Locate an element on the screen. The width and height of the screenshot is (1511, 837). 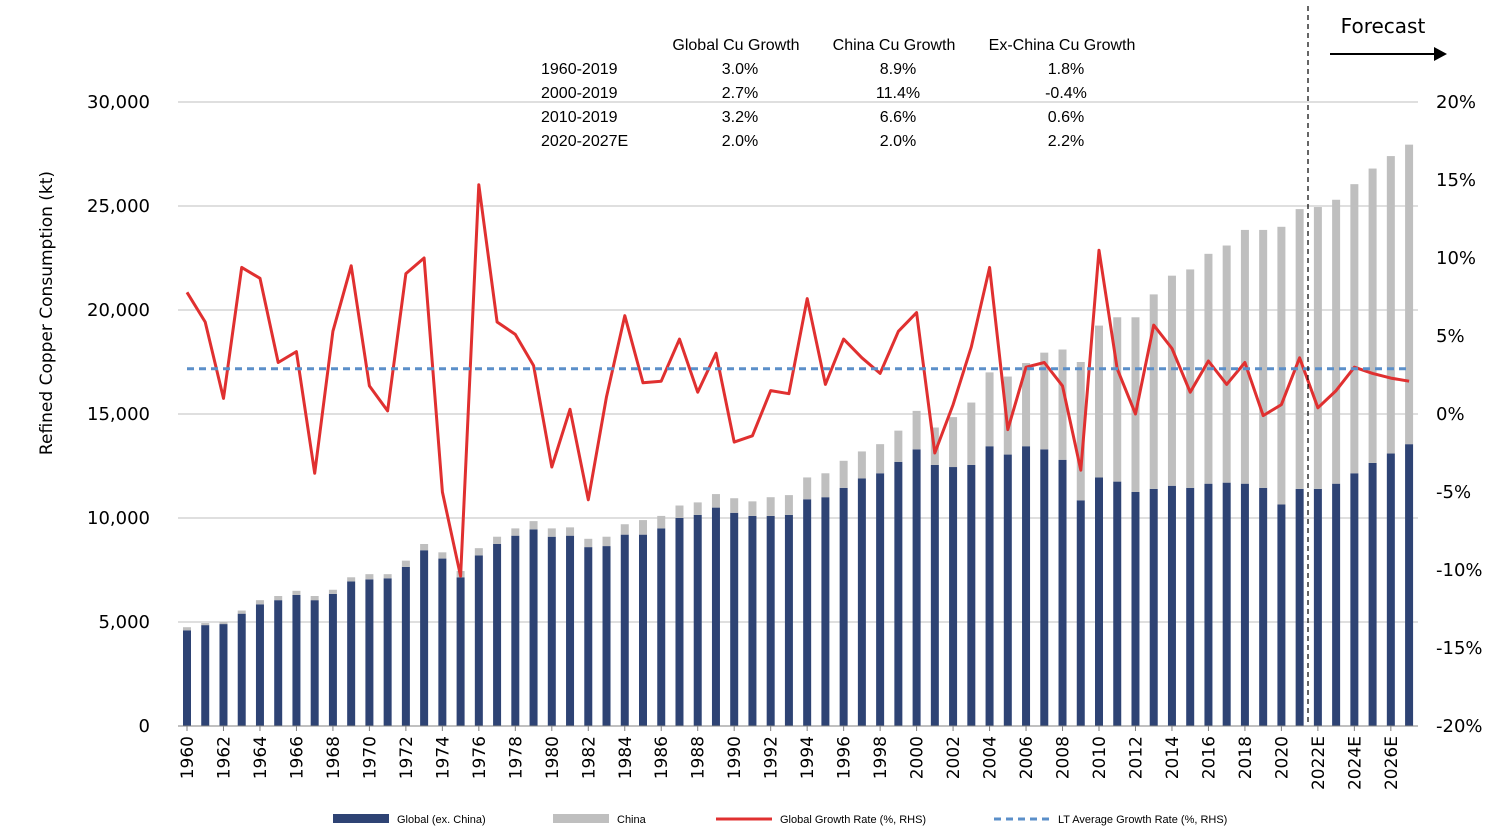
y2-tick-label: 15% is located at coordinates (1456, 180).